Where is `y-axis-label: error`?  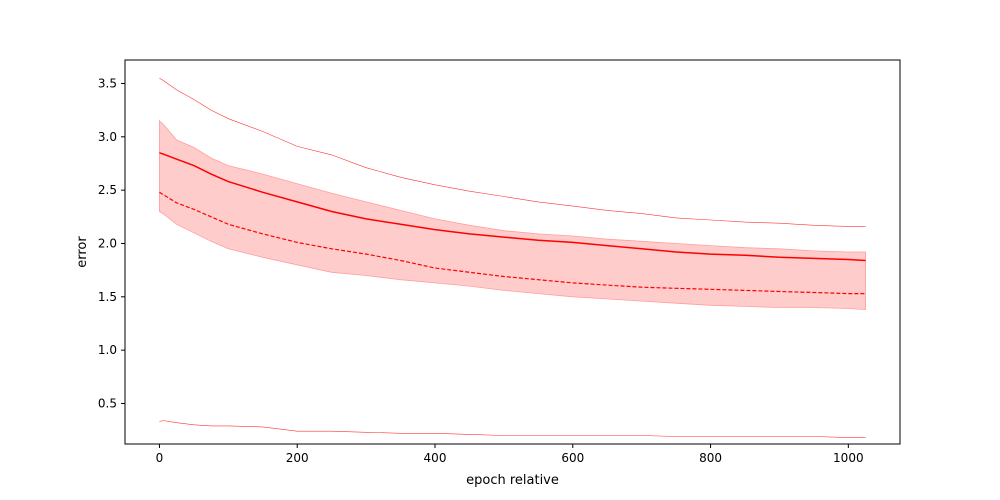 y-axis-label: error is located at coordinates (82, 252).